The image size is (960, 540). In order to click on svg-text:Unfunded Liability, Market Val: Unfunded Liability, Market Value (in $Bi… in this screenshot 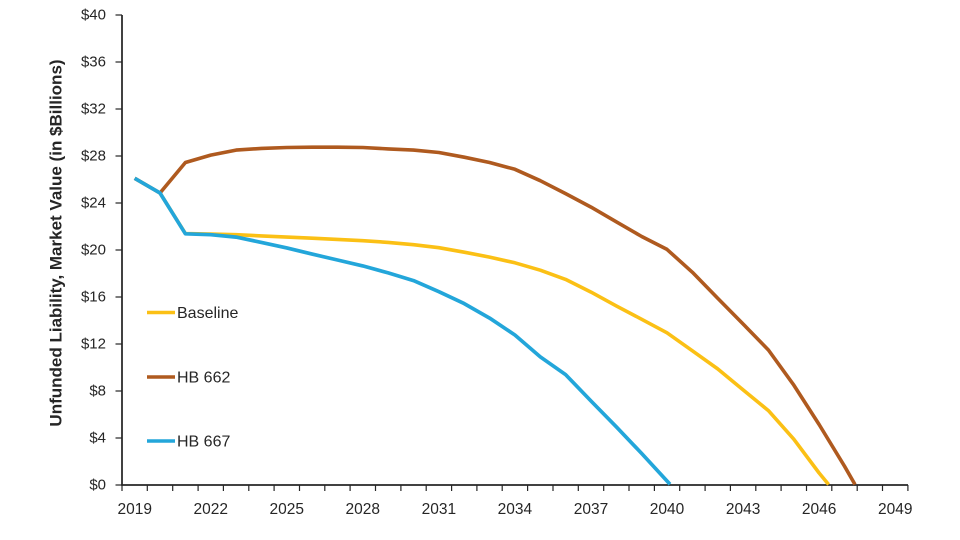, I will do `click(56, 242)`.